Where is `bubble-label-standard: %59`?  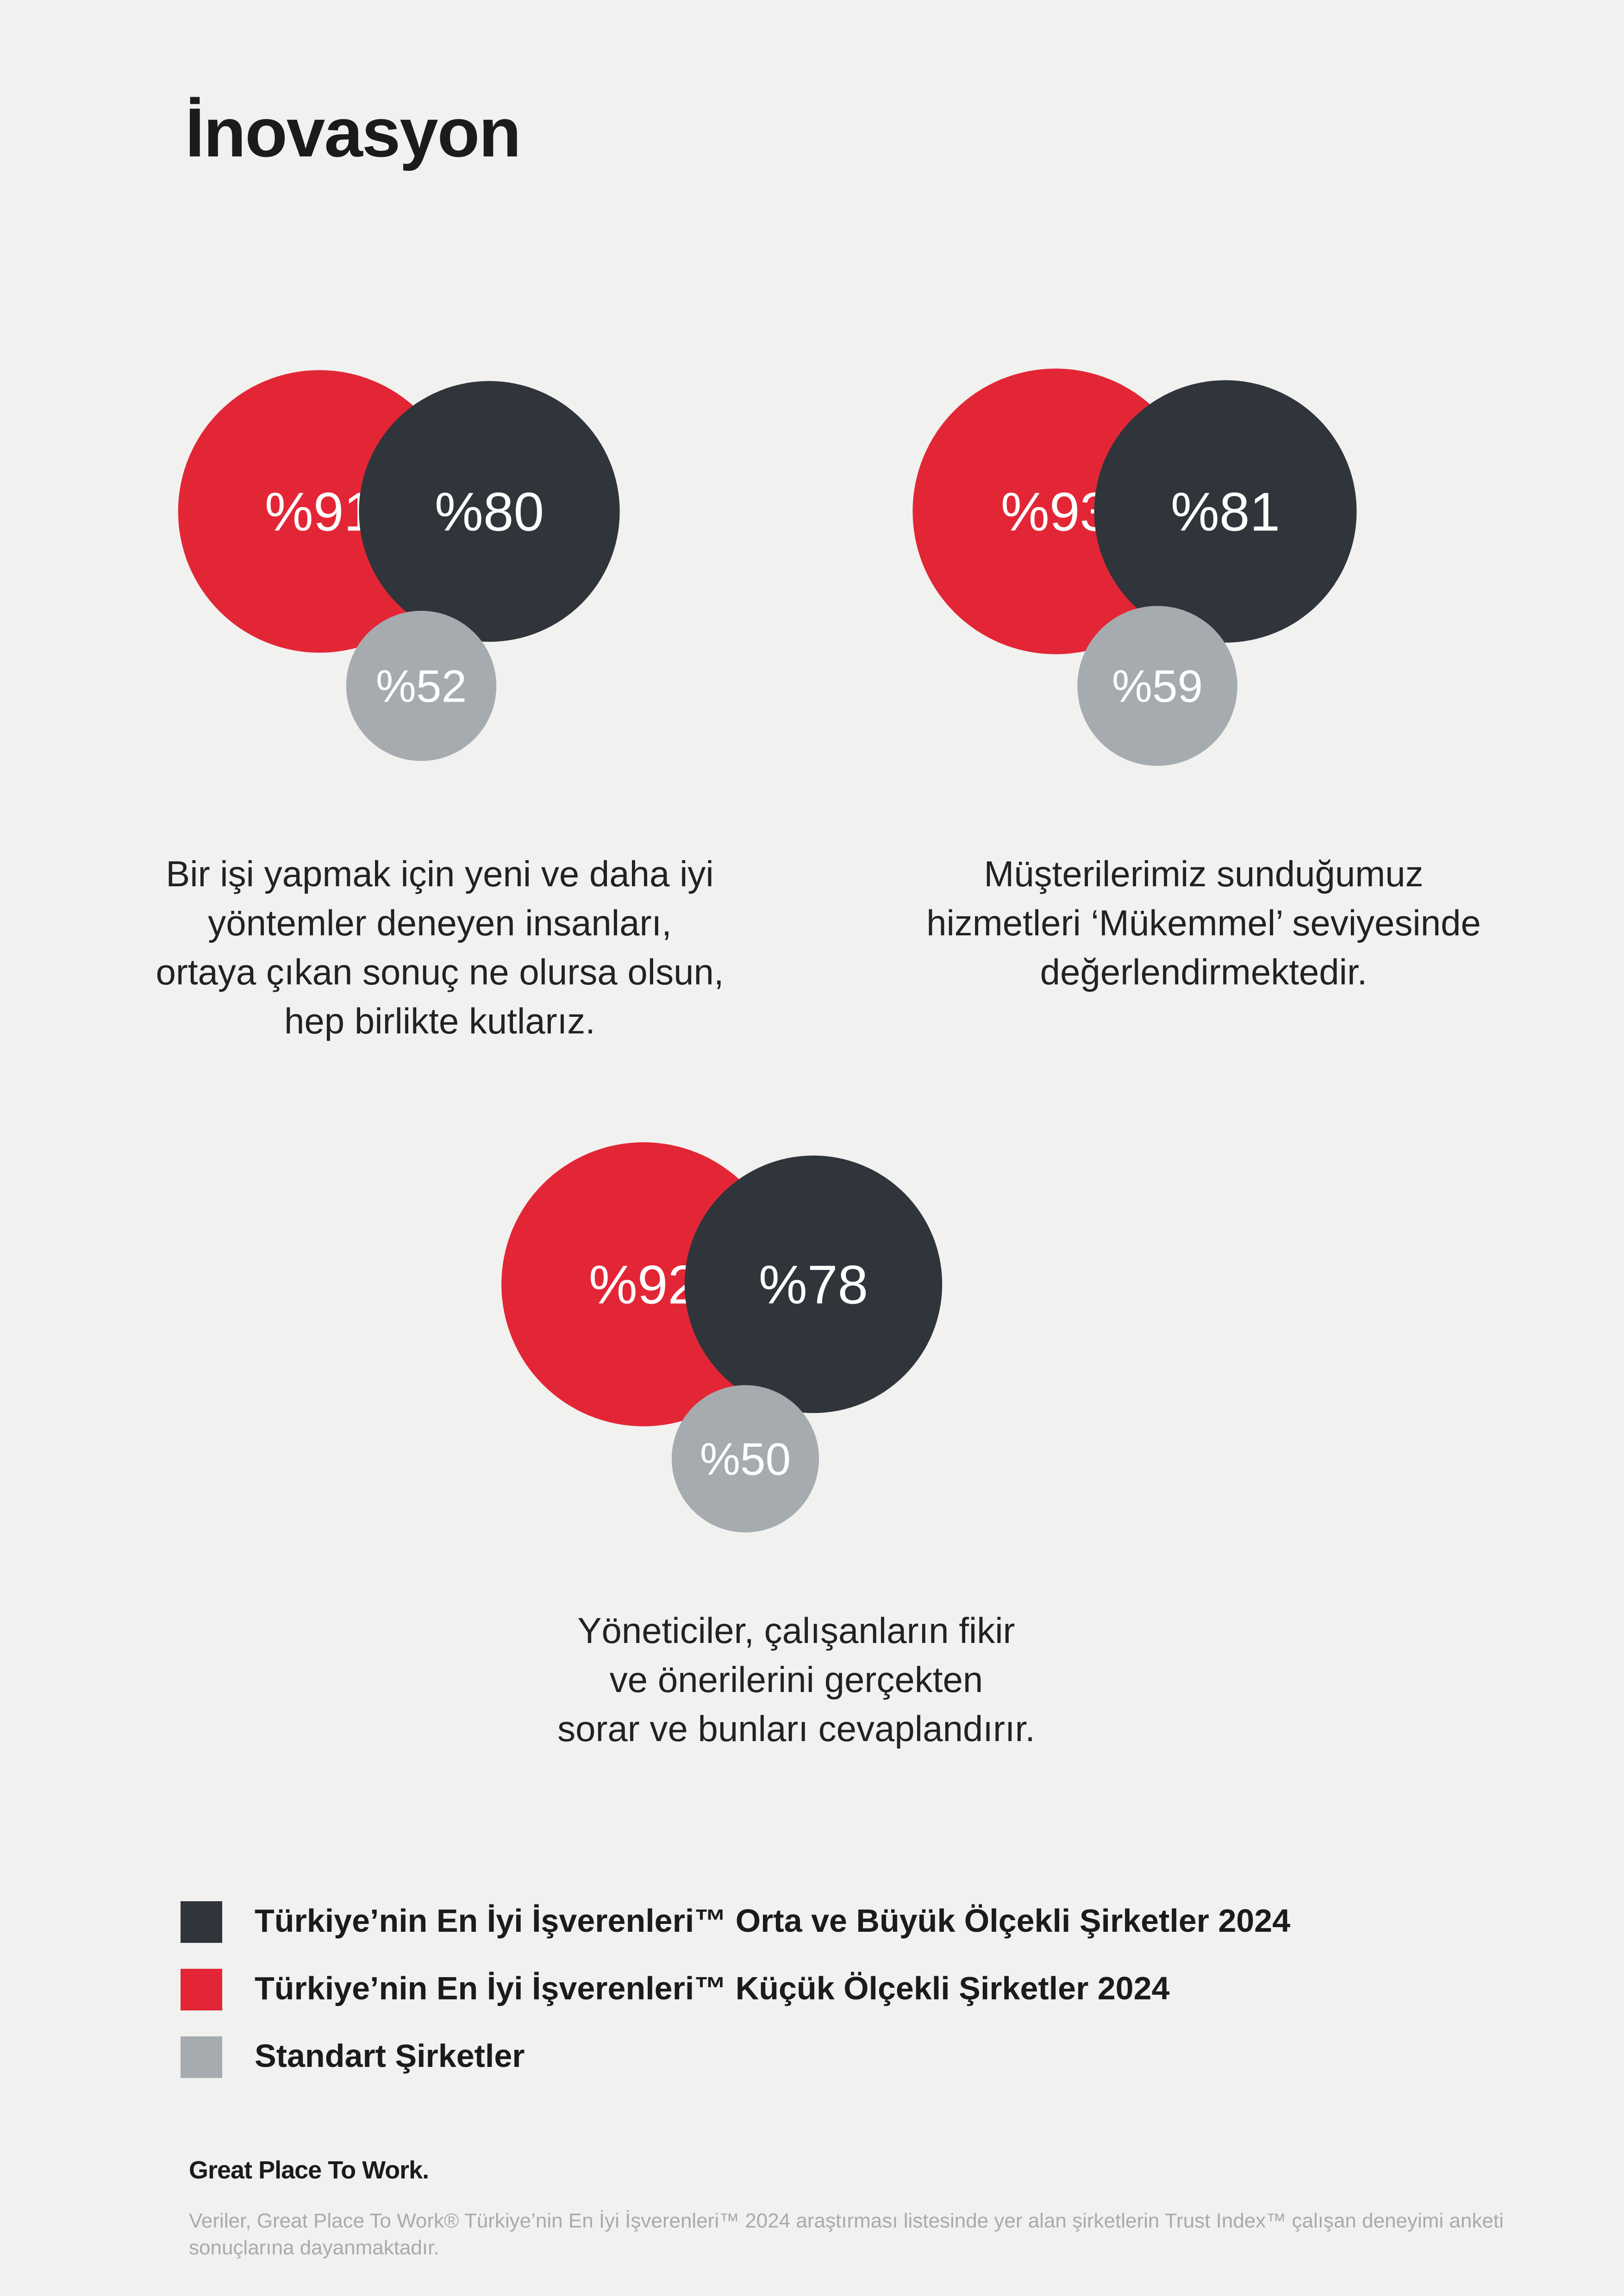 bubble-label-standard: %59 is located at coordinates (1157, 685).